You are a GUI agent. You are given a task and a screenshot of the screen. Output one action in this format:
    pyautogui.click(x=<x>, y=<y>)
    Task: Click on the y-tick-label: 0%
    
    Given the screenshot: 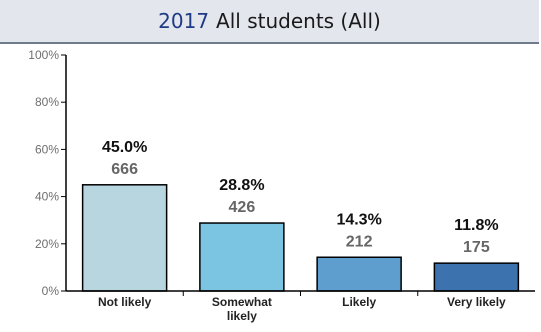 What is the action you would take?
    pyautogui.click(x=51, y=291)
    